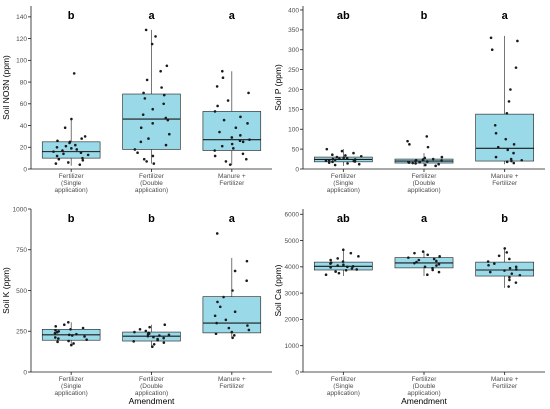 This screenshot has width=550, height=409. Describe the element at coordinates (293, 70) in the screenshot. I see `y-tick-label: 250` at that location.